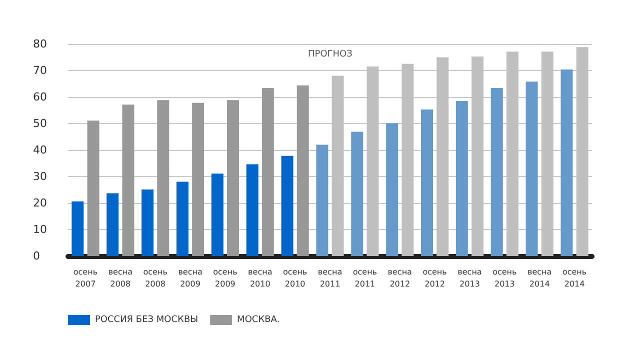  Describe the element at coordinates (85, 278) in the screenshot. I see `x-tick-label: осень 2007` at that location.